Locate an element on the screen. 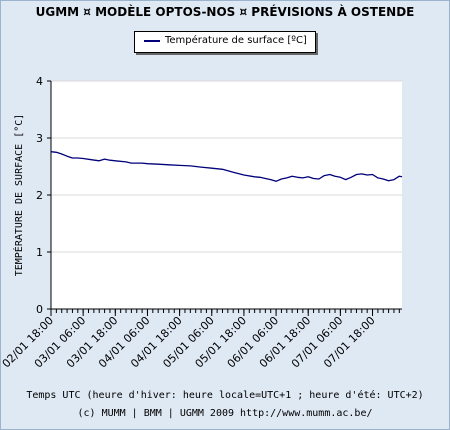  legend: Température de surface [ºC] is located at coordinates (225, 42).